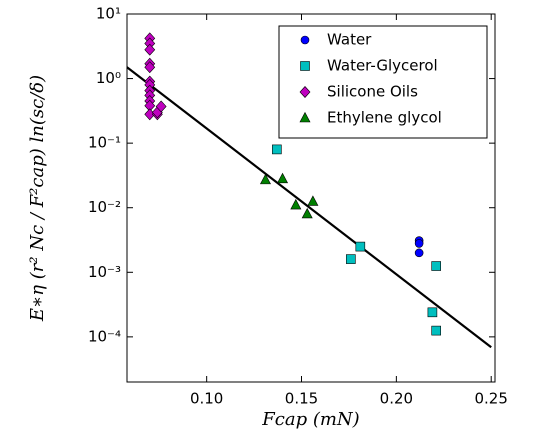 This screenshot has height=439, width=533. I want to click on legend-label: Silicone Oils, so click(372, 92).